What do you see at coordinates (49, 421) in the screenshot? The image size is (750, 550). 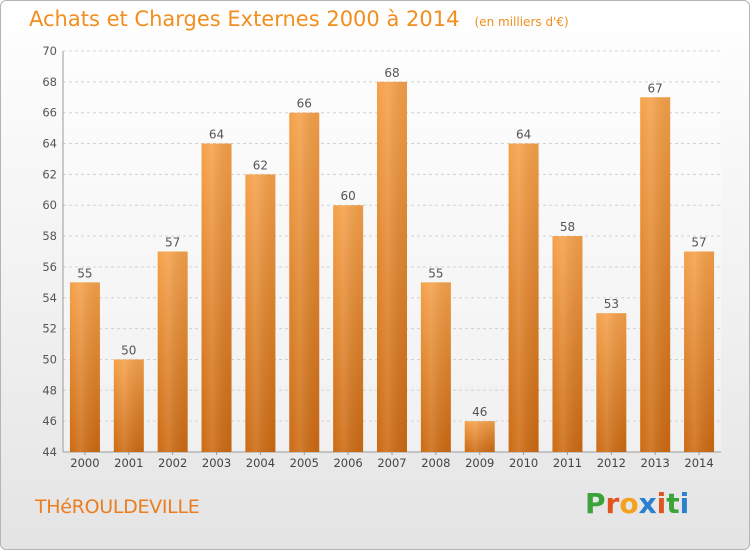 I see `y-tick-label: 46` at bounding box center [49, 421].